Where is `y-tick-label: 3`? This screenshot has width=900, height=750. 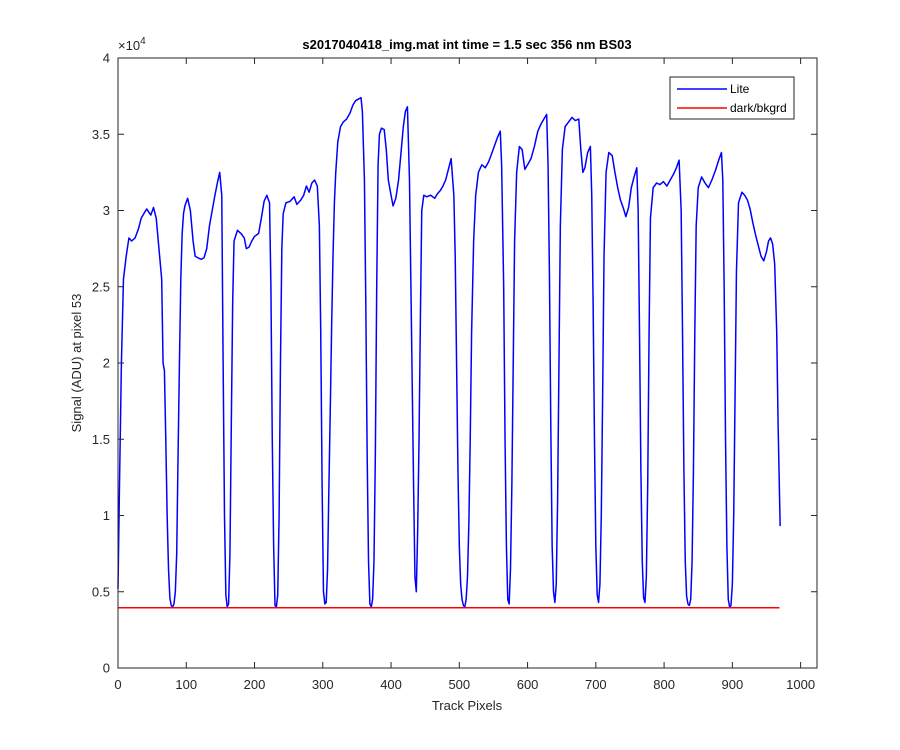 y-tick-label: 3 is located at coordinates (106, 210).